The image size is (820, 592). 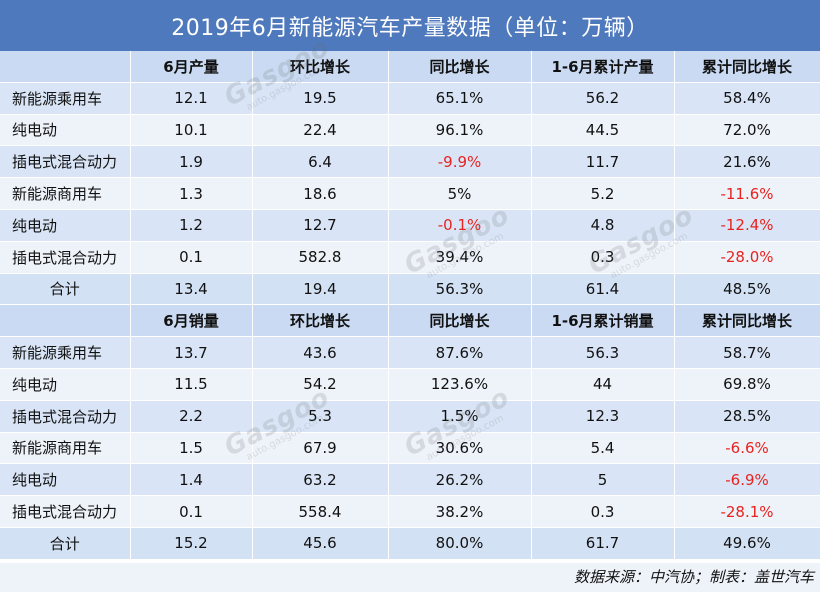 What do you see at coordinates (320, 511) in the screenshot?
I see `table-cell: 558.4` at bounding box center [320, 511].